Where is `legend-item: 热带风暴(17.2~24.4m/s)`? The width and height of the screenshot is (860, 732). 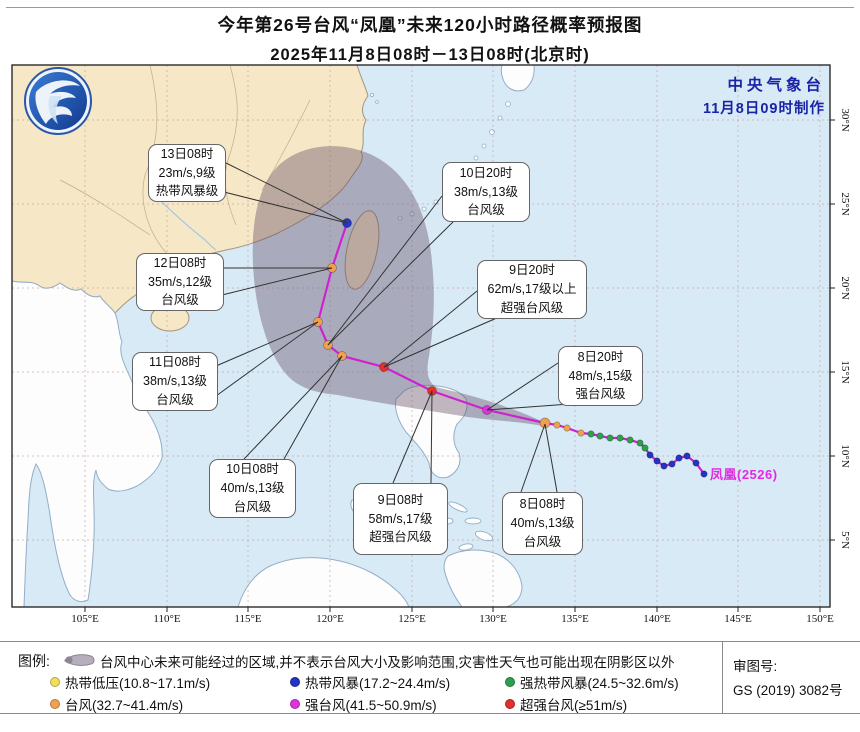 legend-item: 热带风暴(17.2~24.4m/s) is located at coordinates (370, 682).